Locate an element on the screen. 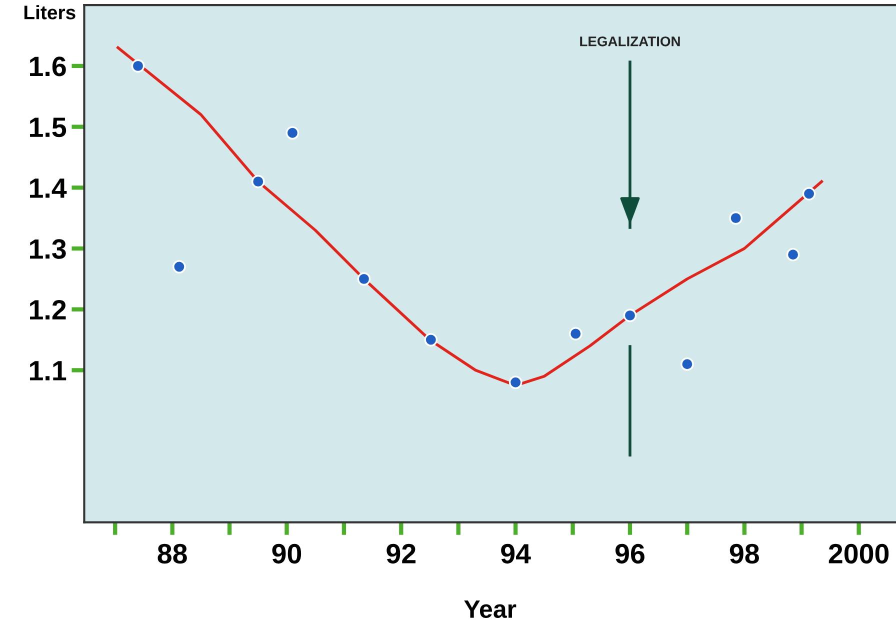  x-tick-label: 94 is located at coordinates (516, 554).